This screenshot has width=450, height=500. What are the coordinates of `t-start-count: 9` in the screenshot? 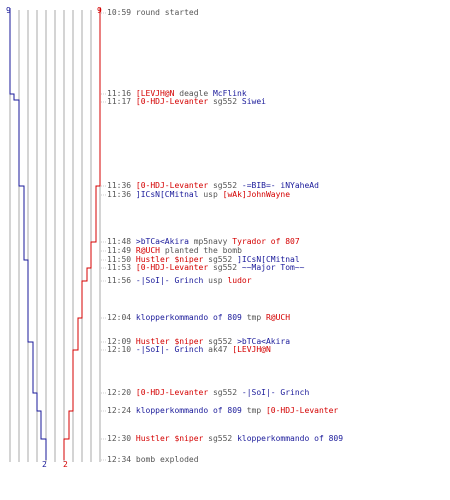 It's located at (99, 10).